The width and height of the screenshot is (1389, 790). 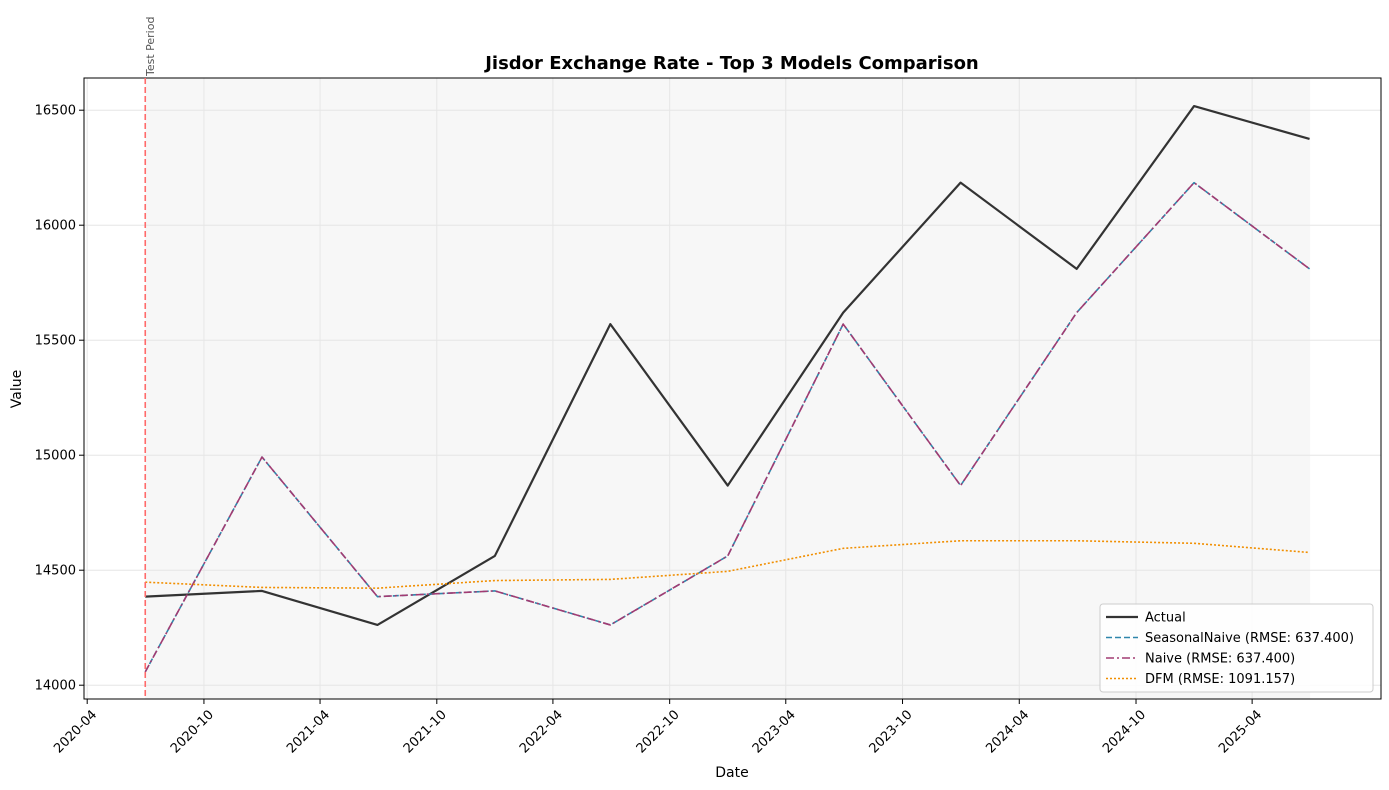 What do you see at coordinates (55, 341) in the screenshot?
I see `y-tick-label: 15500` at bounding box center [55, 341].